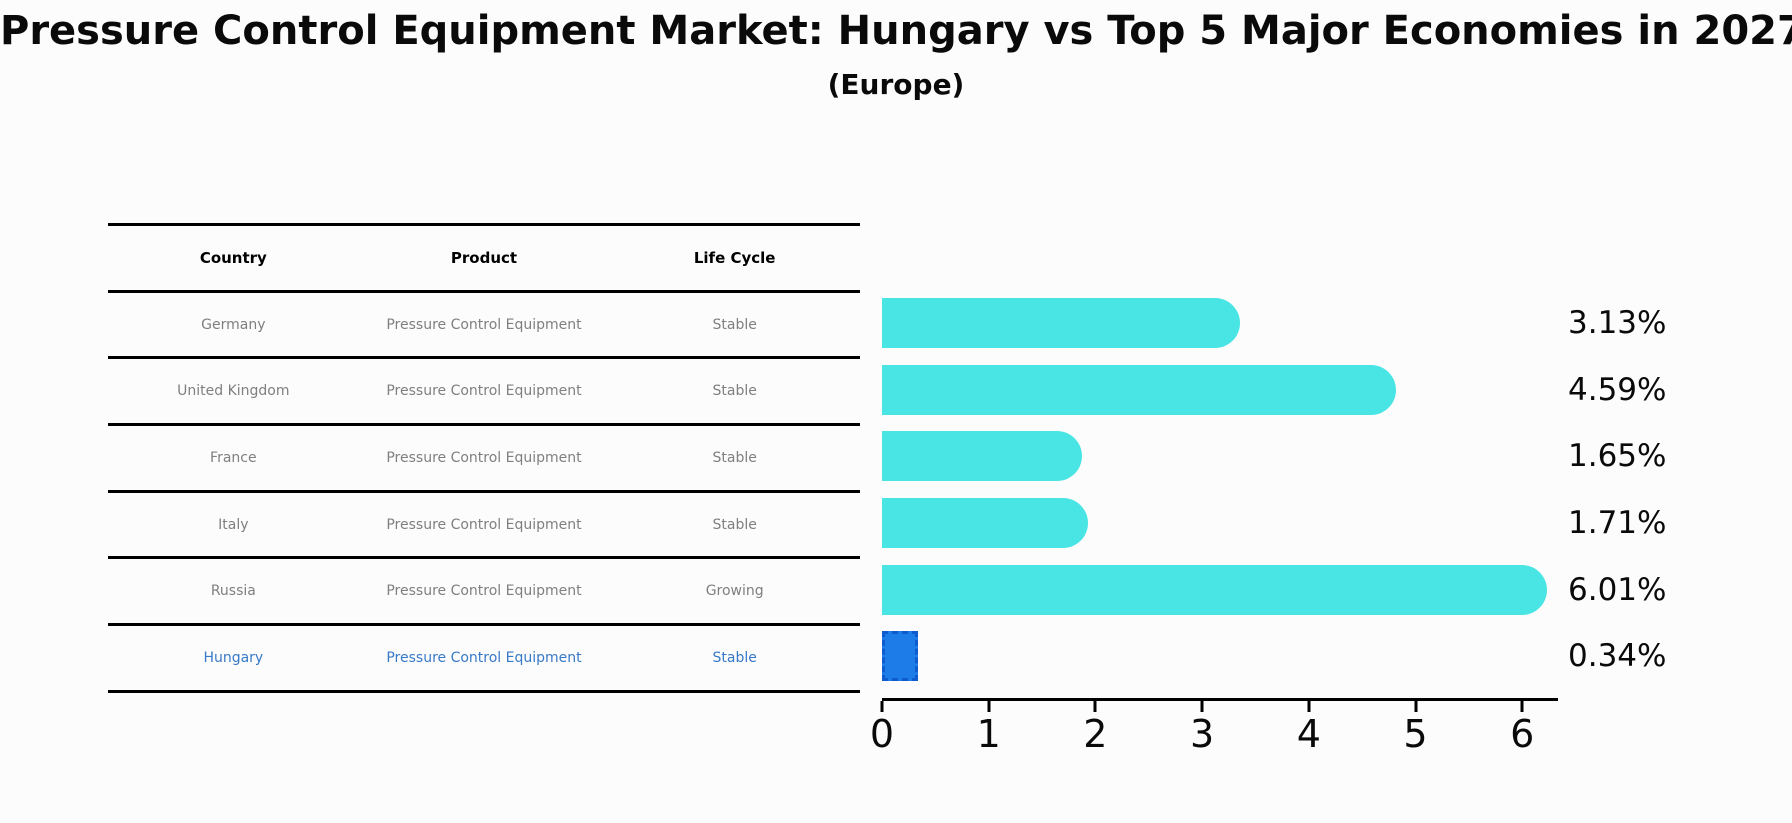 This screenshot has height=823, width=1792. I want to click on table-row-italy: Italy Pressure Control Equipment Stable, so click(484, 523).